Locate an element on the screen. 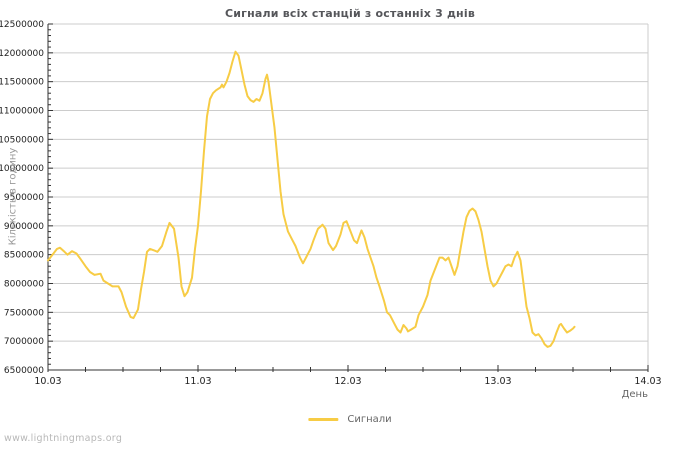 This screenshot has width=700, height=450. svg-text: 7500000 is located at coordinates (24, 313).